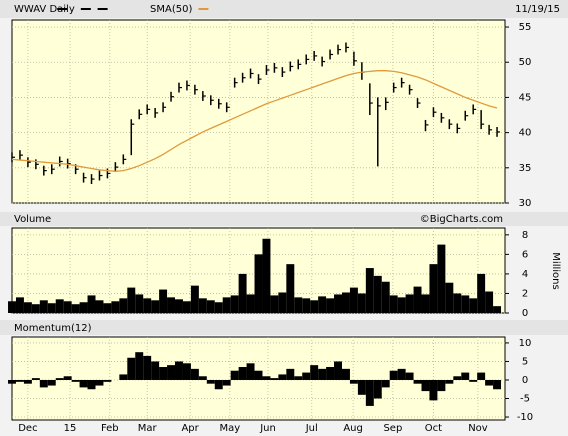 The image size is (568, 436). I want to click on y-tick-label: 30, so click(525, 203).